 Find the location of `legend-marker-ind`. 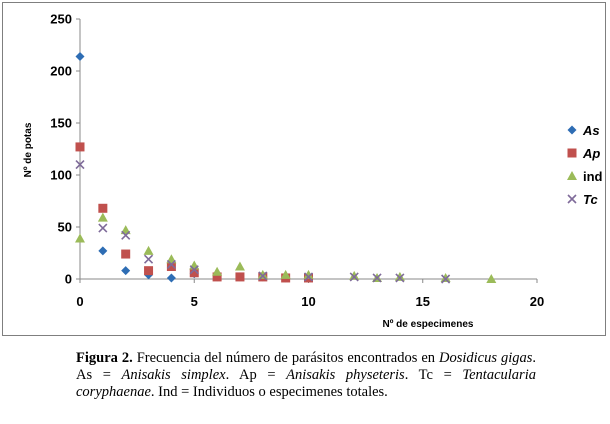

legend-marker-ind is located at coordinates (572, 175).